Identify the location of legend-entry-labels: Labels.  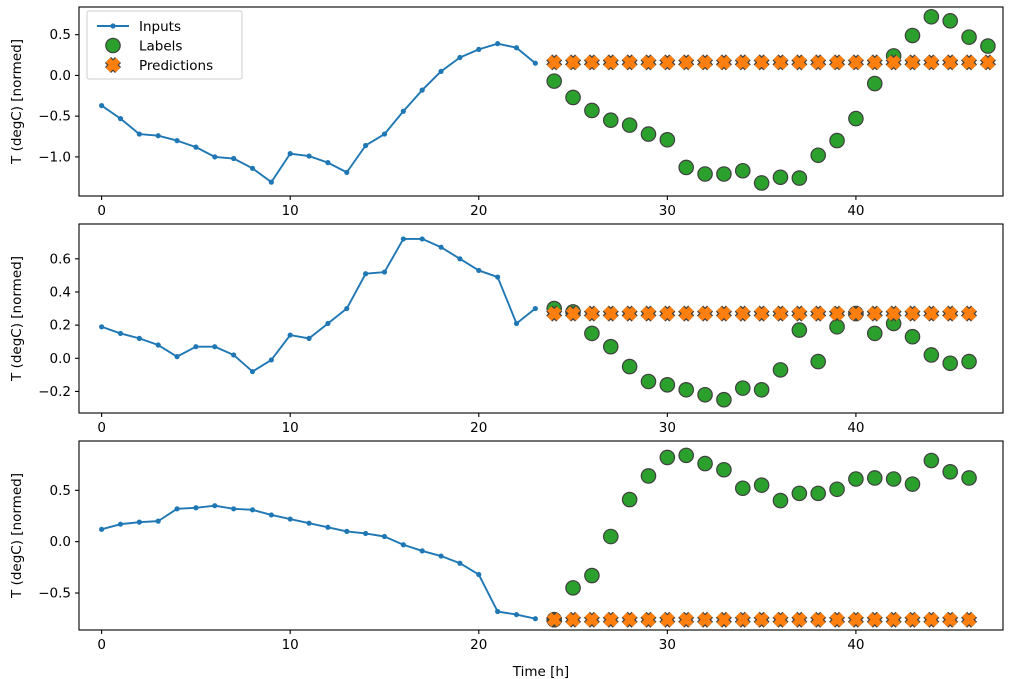
(144, 46).